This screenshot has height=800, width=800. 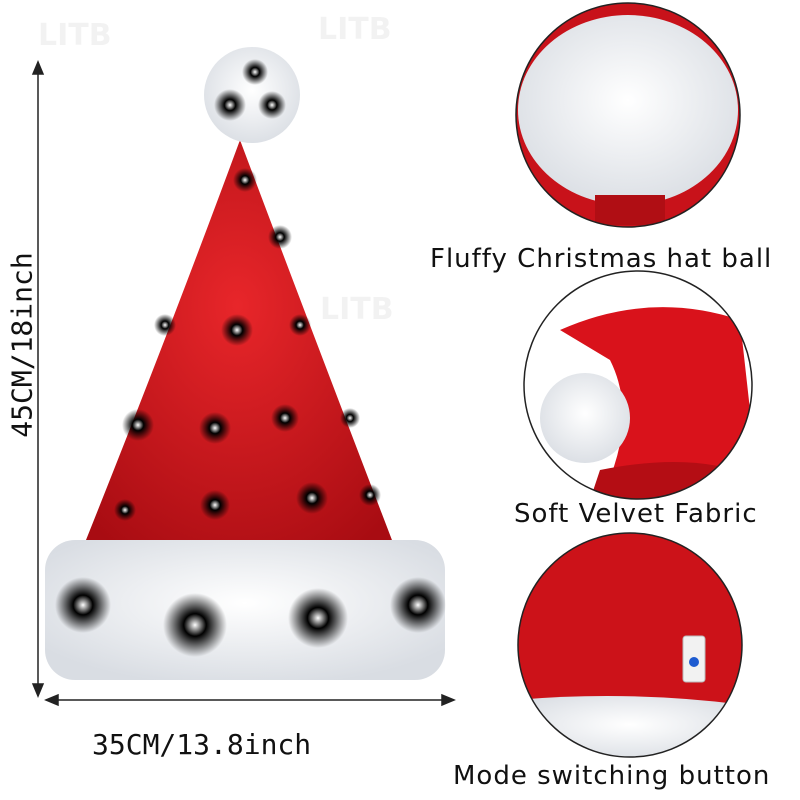 I want to click on feature-label-velvet: Soft Velvet Fabric, so click(x=636, y=514).